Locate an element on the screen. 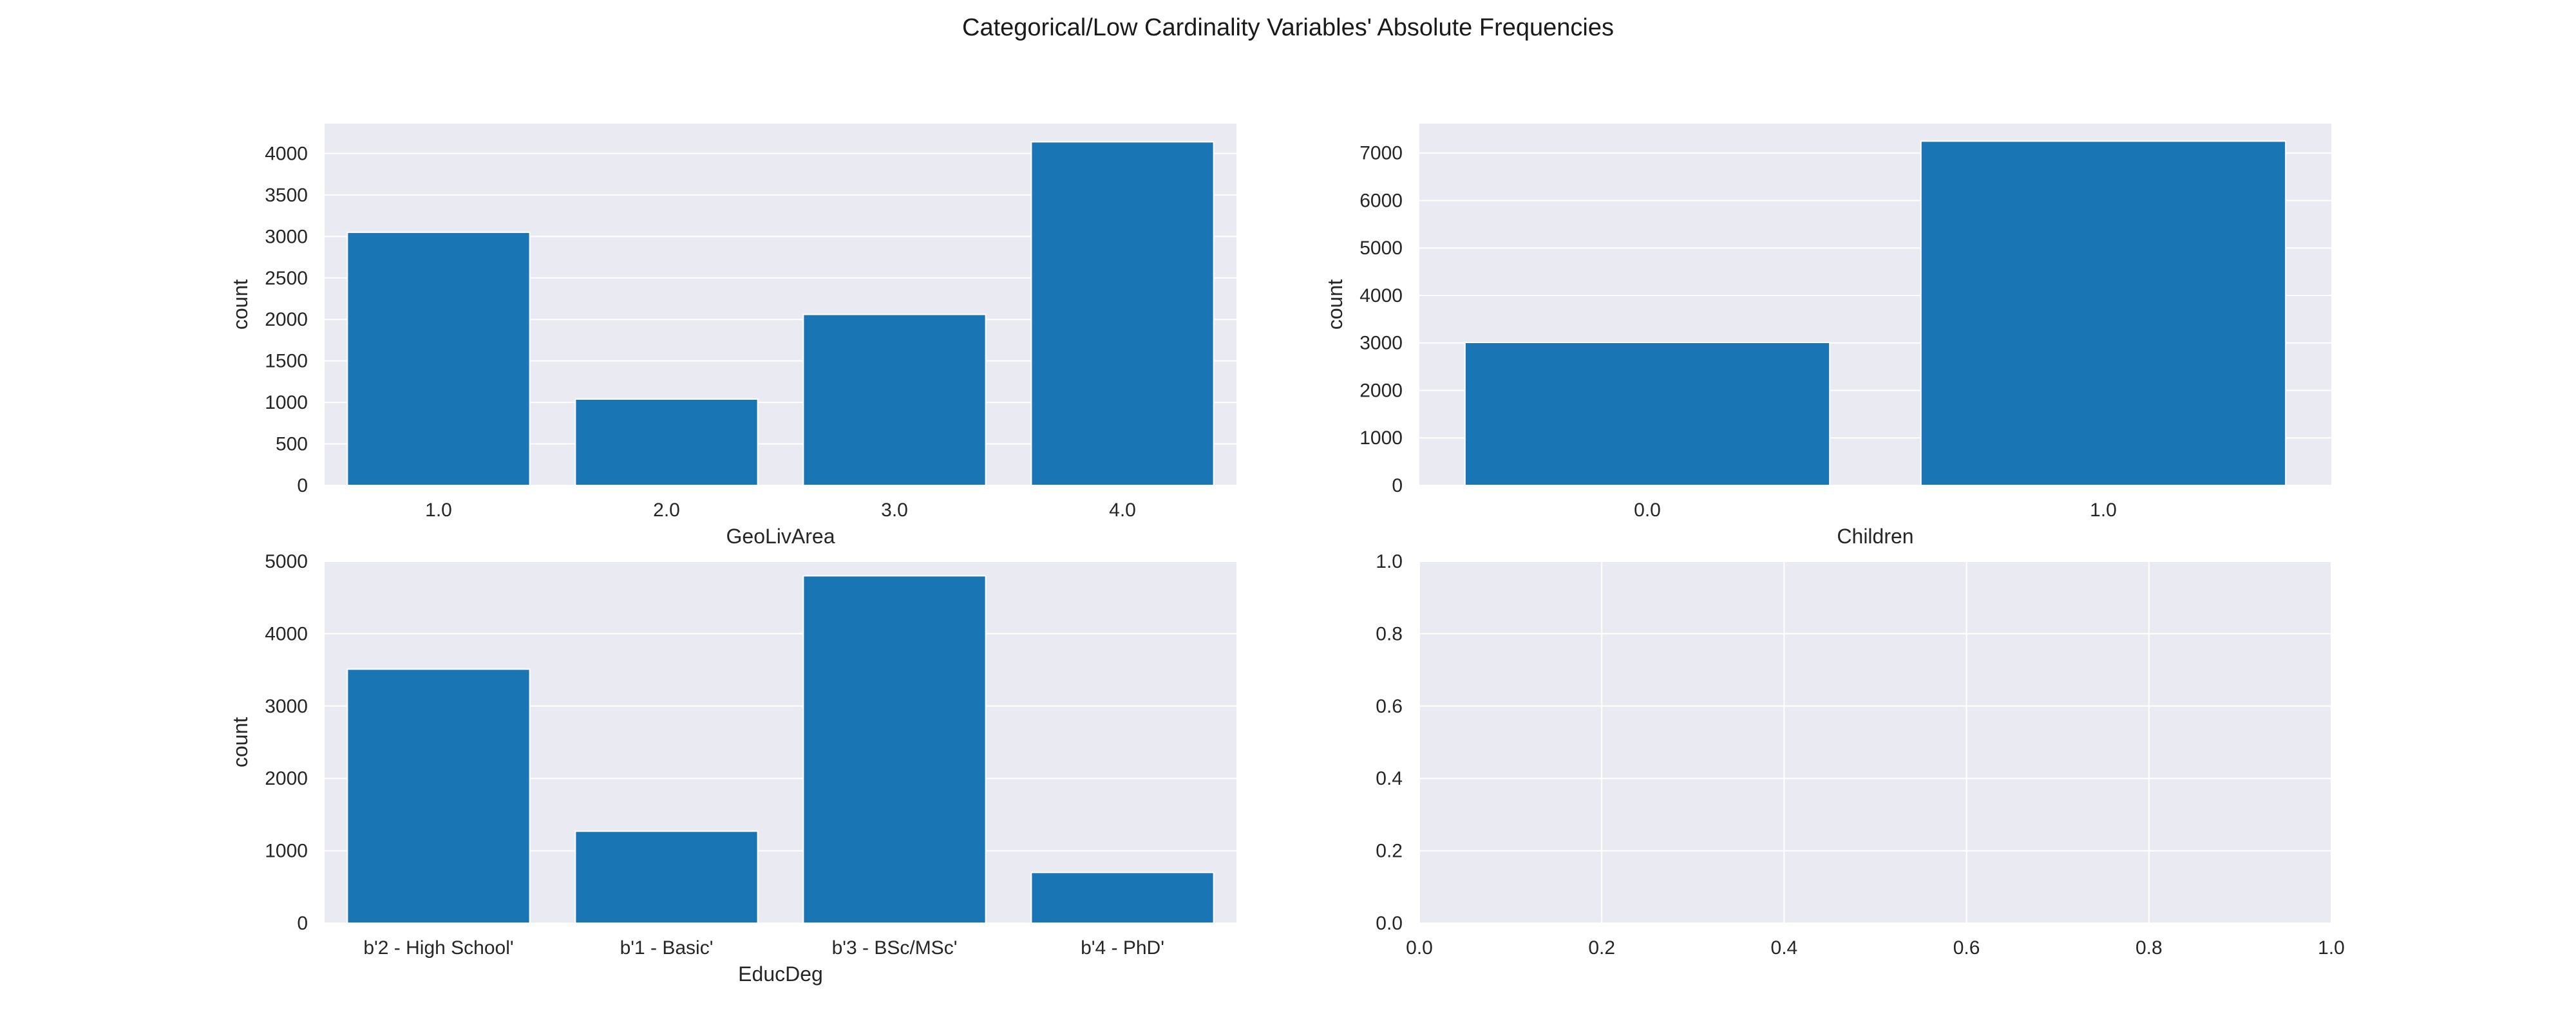  x-tick-label: 2.0 is located at coordinates (666, 511).